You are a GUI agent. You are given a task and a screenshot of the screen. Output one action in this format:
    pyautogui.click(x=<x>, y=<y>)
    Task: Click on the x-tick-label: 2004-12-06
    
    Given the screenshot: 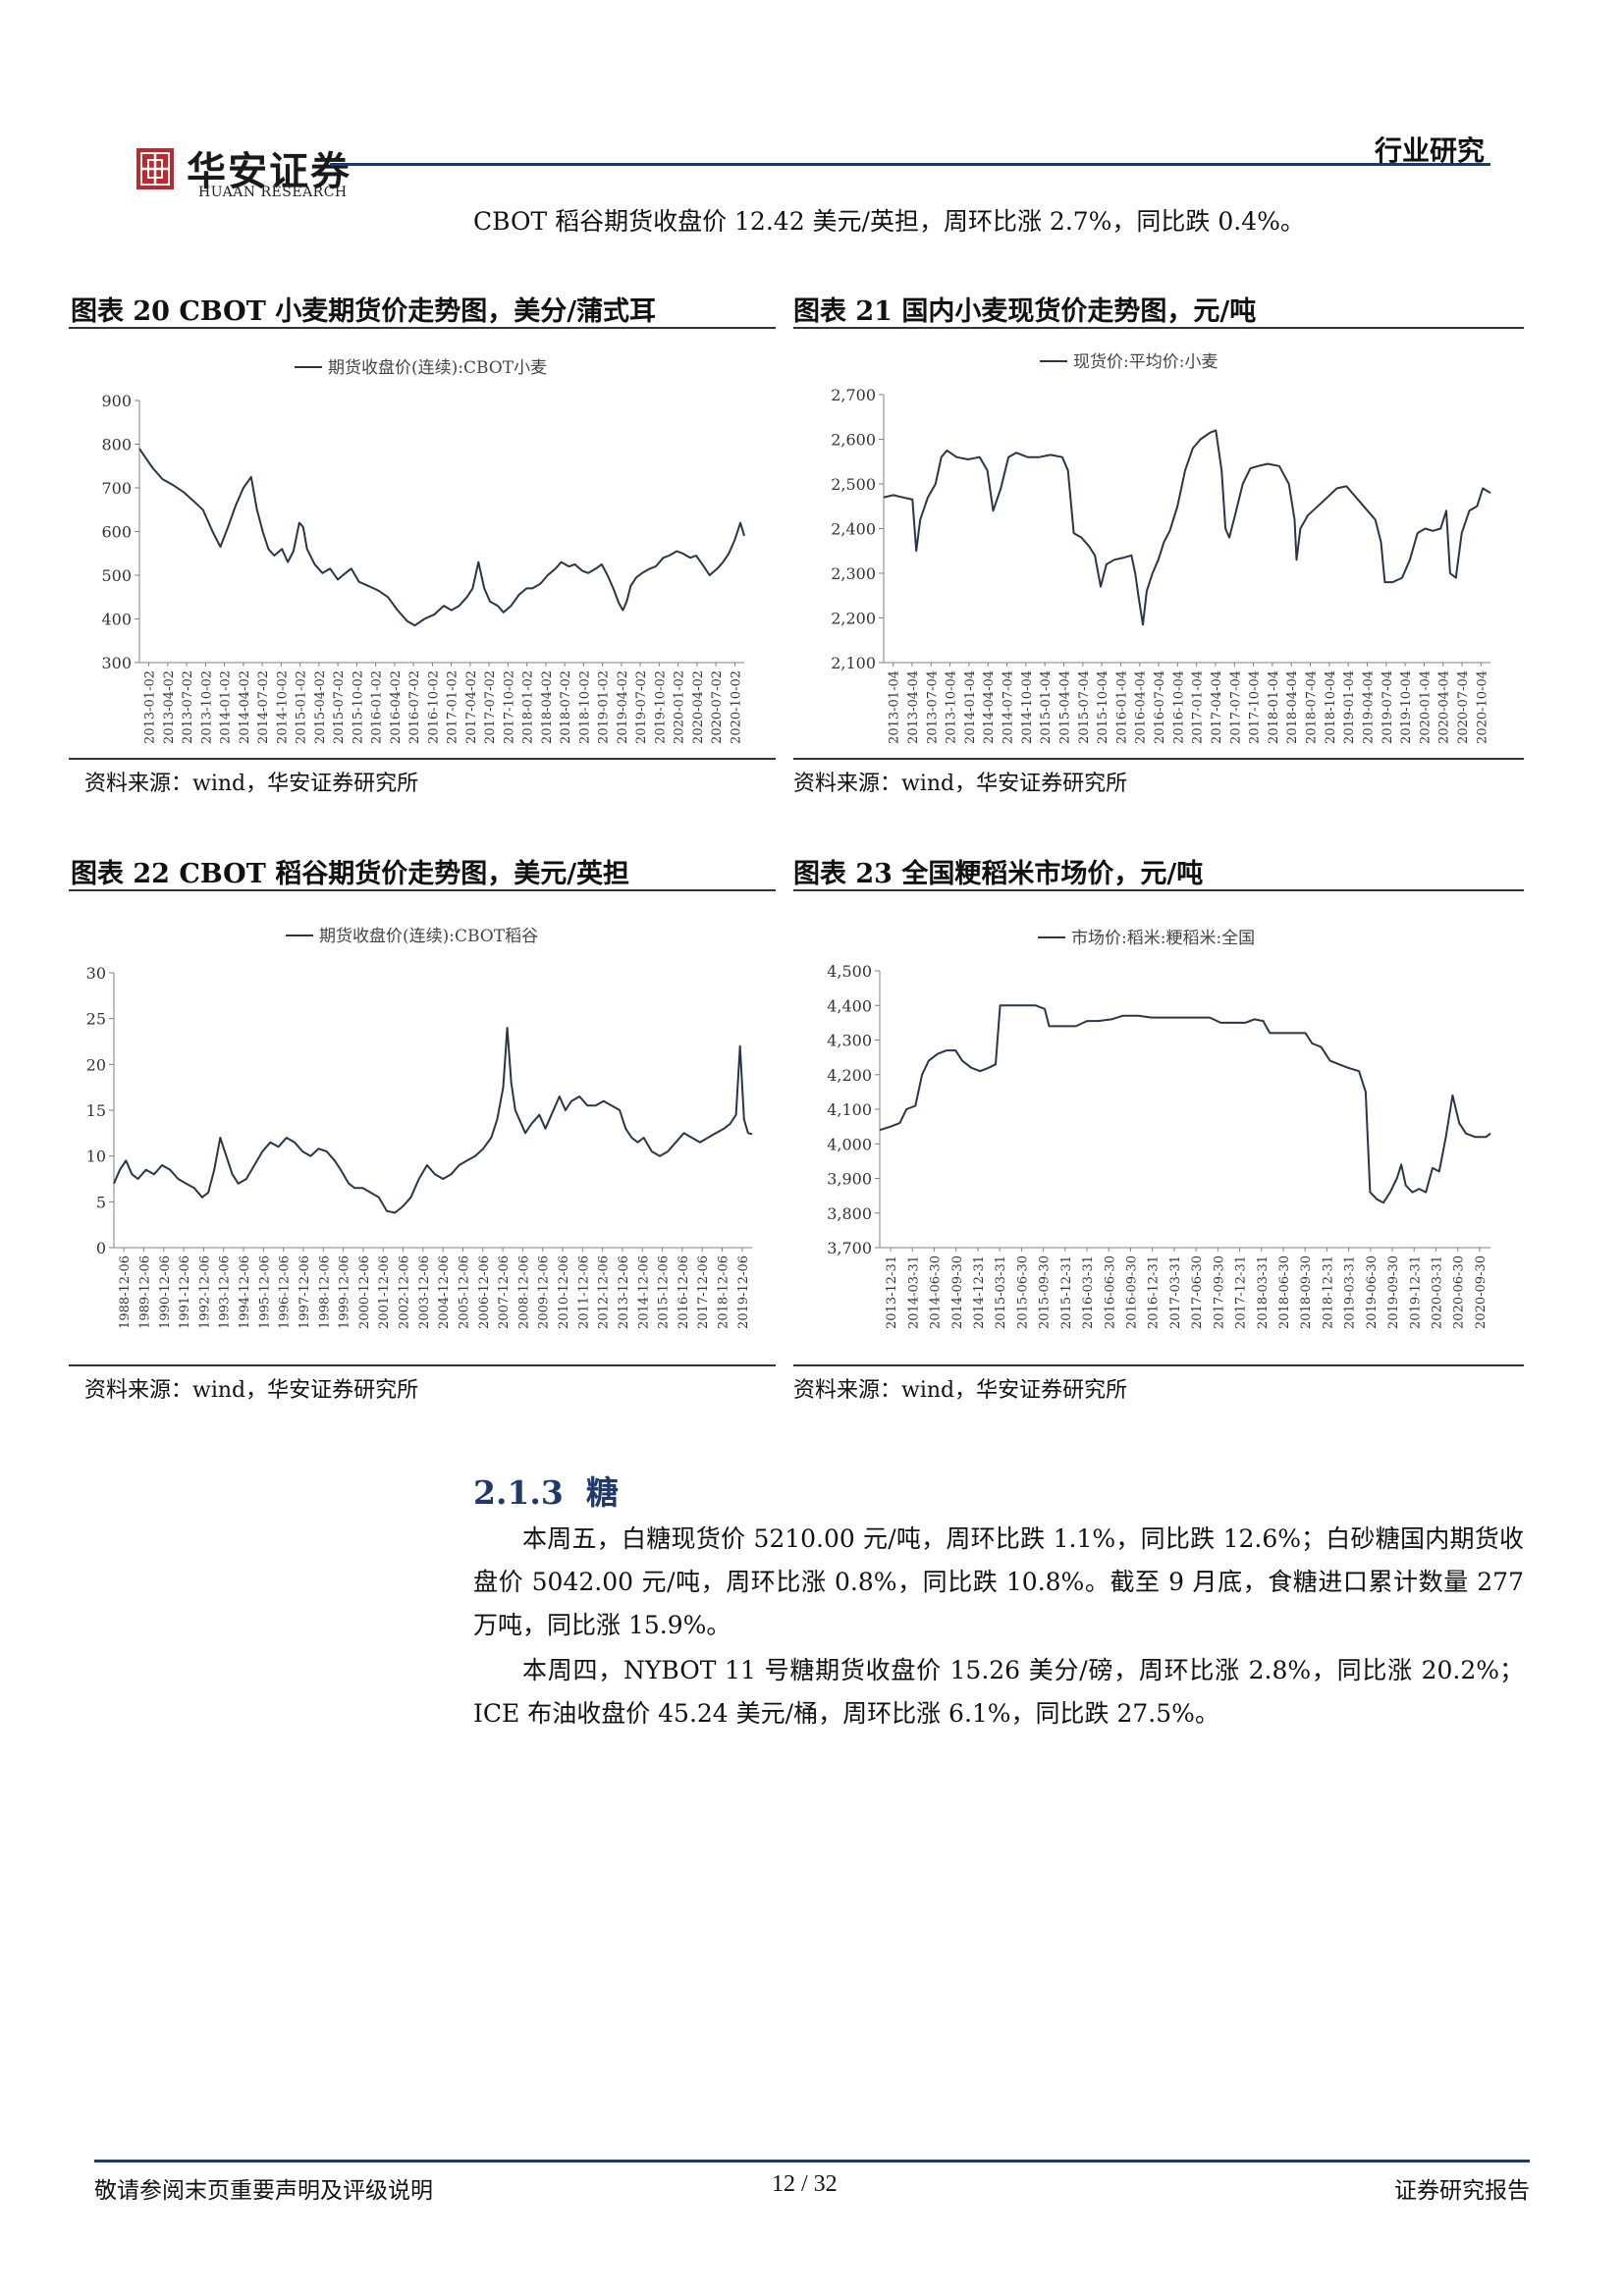 What is the action you would take?
    pyautogui.click(x=444, y=1292)
    